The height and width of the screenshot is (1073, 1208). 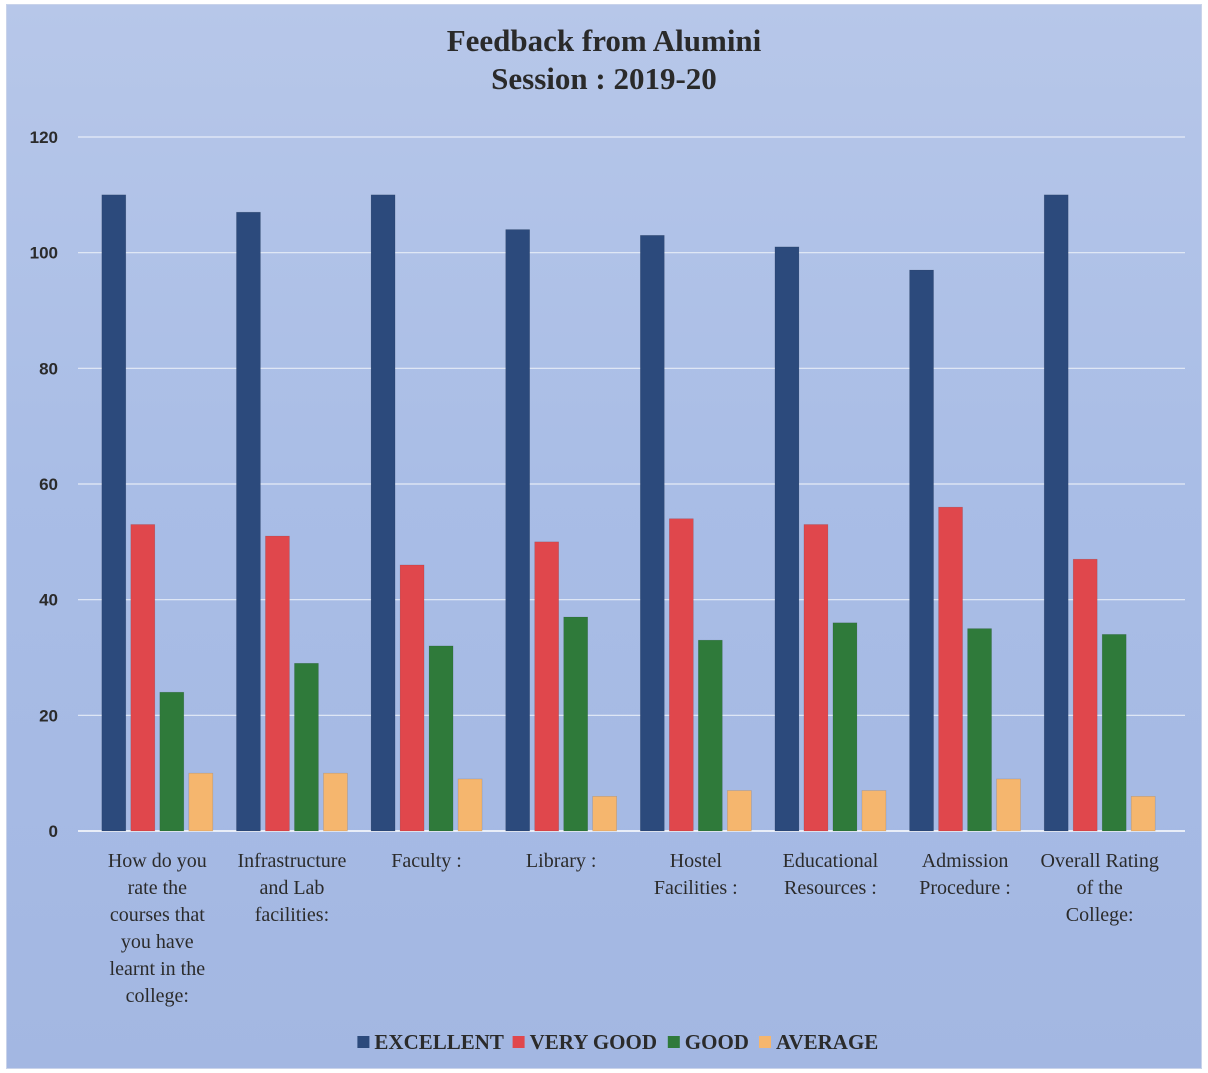 I want to click on y-tick-label: 40, so click(x=48, y=600).